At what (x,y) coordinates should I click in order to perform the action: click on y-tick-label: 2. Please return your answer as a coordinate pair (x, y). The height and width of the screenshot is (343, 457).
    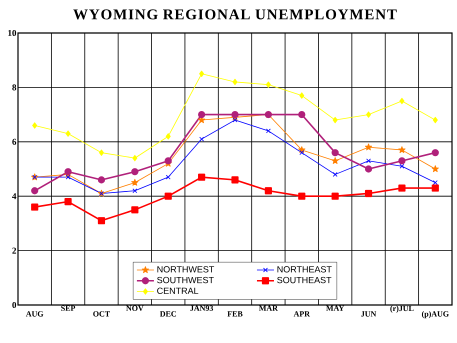
    Looking at the image, I should click on (14, 251).